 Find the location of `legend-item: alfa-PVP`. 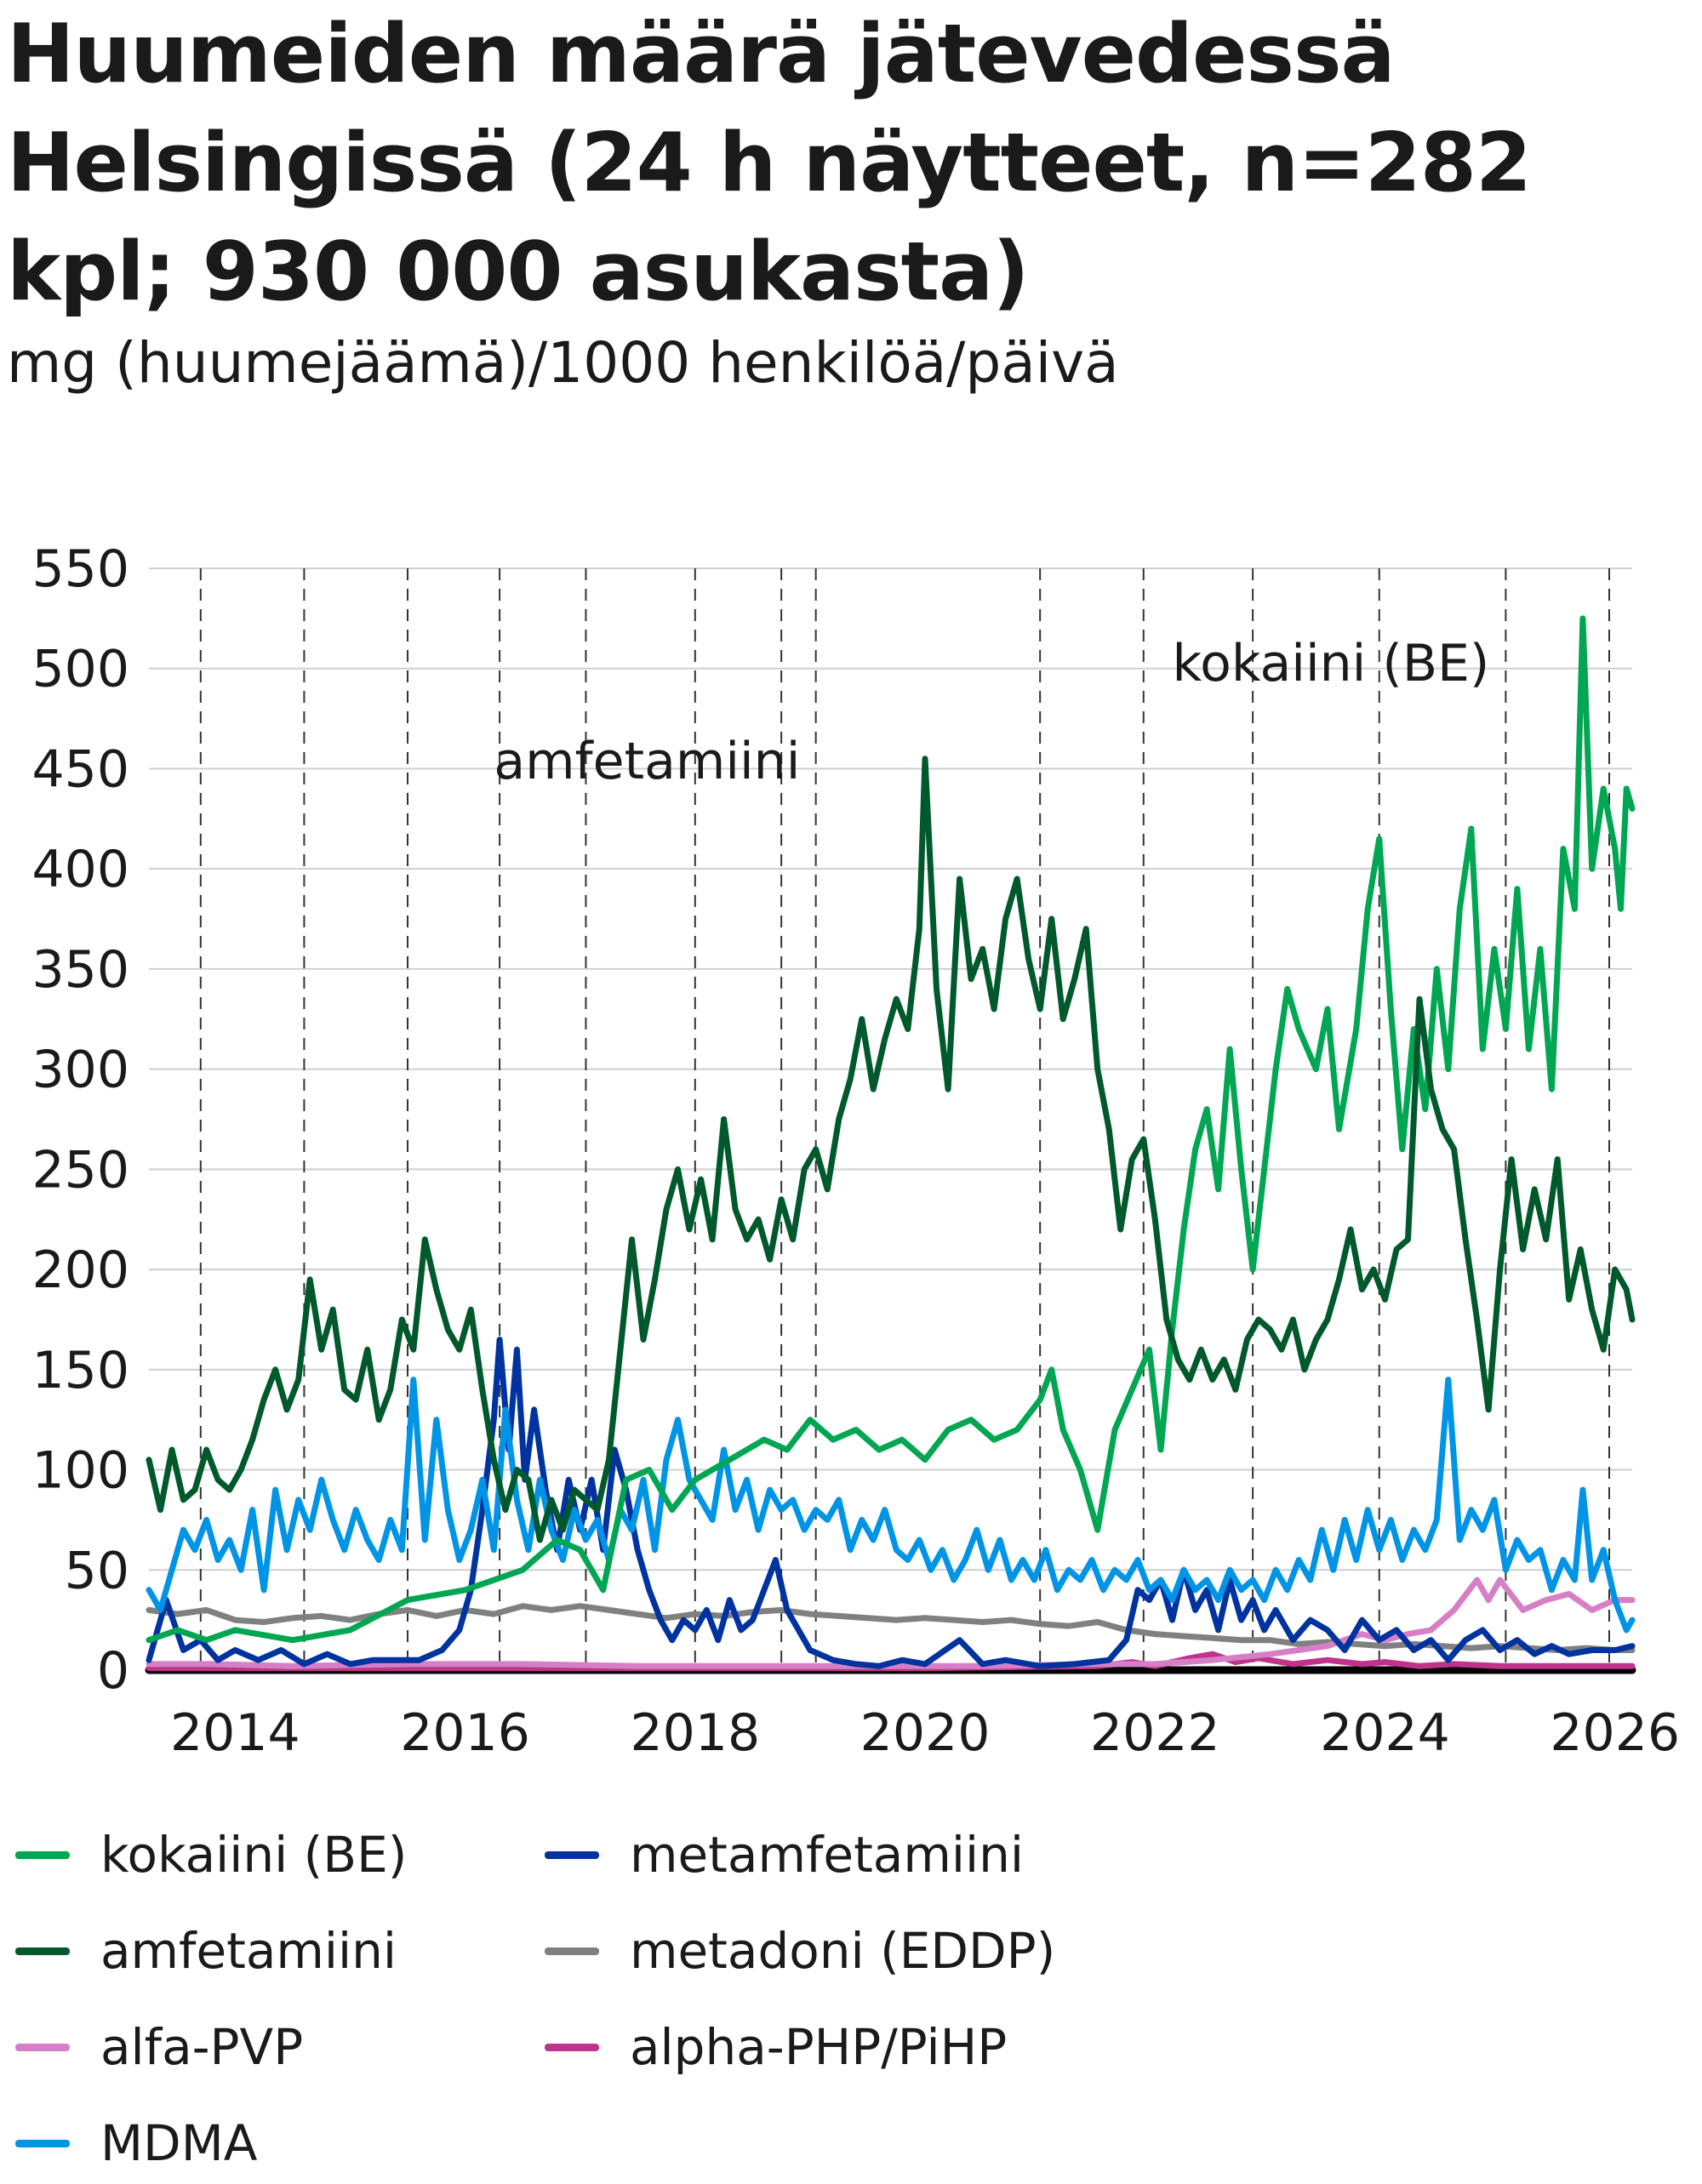

legend-item: alfa-PVP is located at coordinates (159, 2047).